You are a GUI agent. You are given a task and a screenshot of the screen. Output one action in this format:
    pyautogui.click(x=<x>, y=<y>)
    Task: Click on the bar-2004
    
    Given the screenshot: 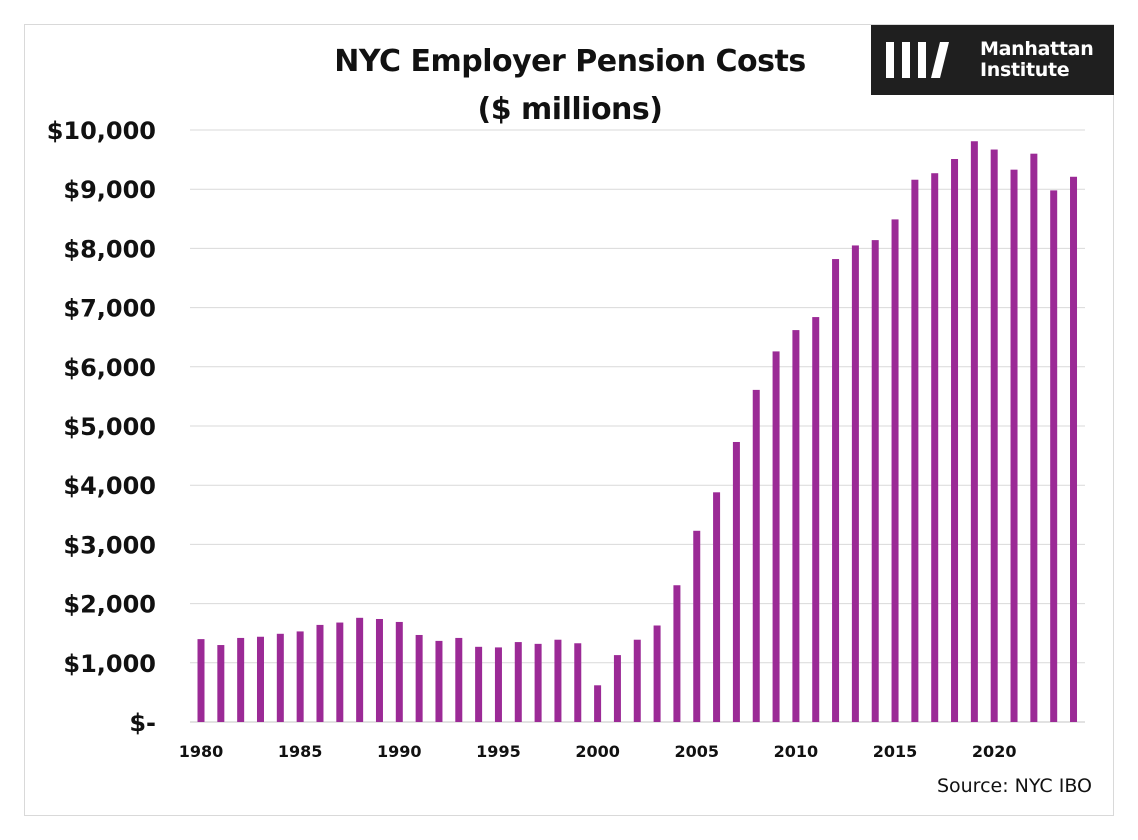 What is the action you would take?
    pyautogui.click(x=677, y=653)
    